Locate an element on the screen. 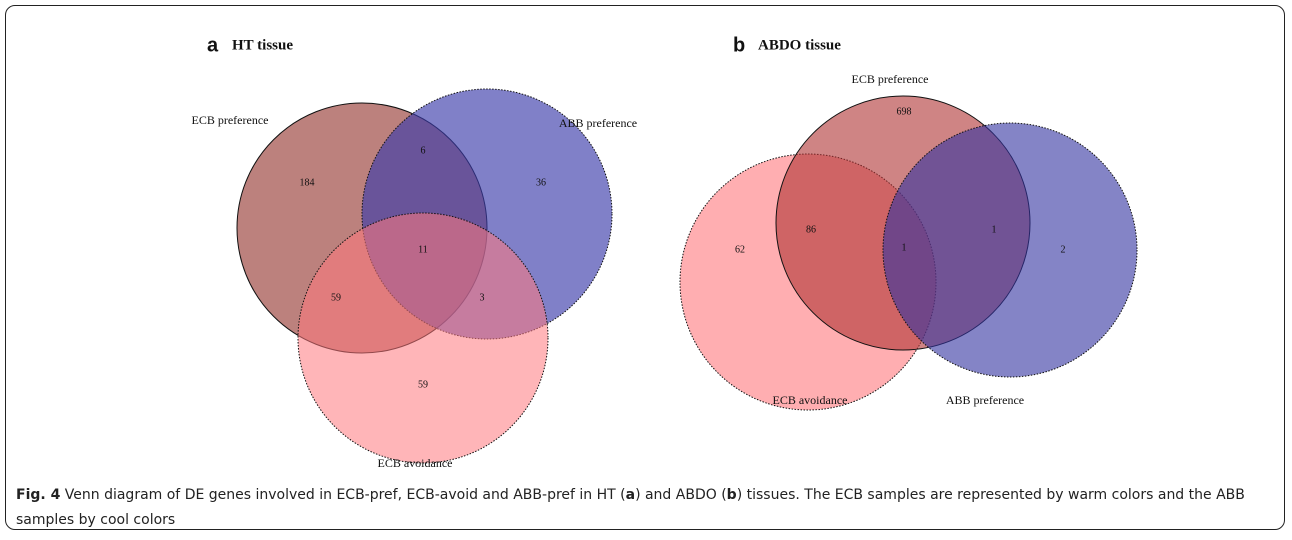  caption-label: Fig. 4 is located at coordinates (38, 495).